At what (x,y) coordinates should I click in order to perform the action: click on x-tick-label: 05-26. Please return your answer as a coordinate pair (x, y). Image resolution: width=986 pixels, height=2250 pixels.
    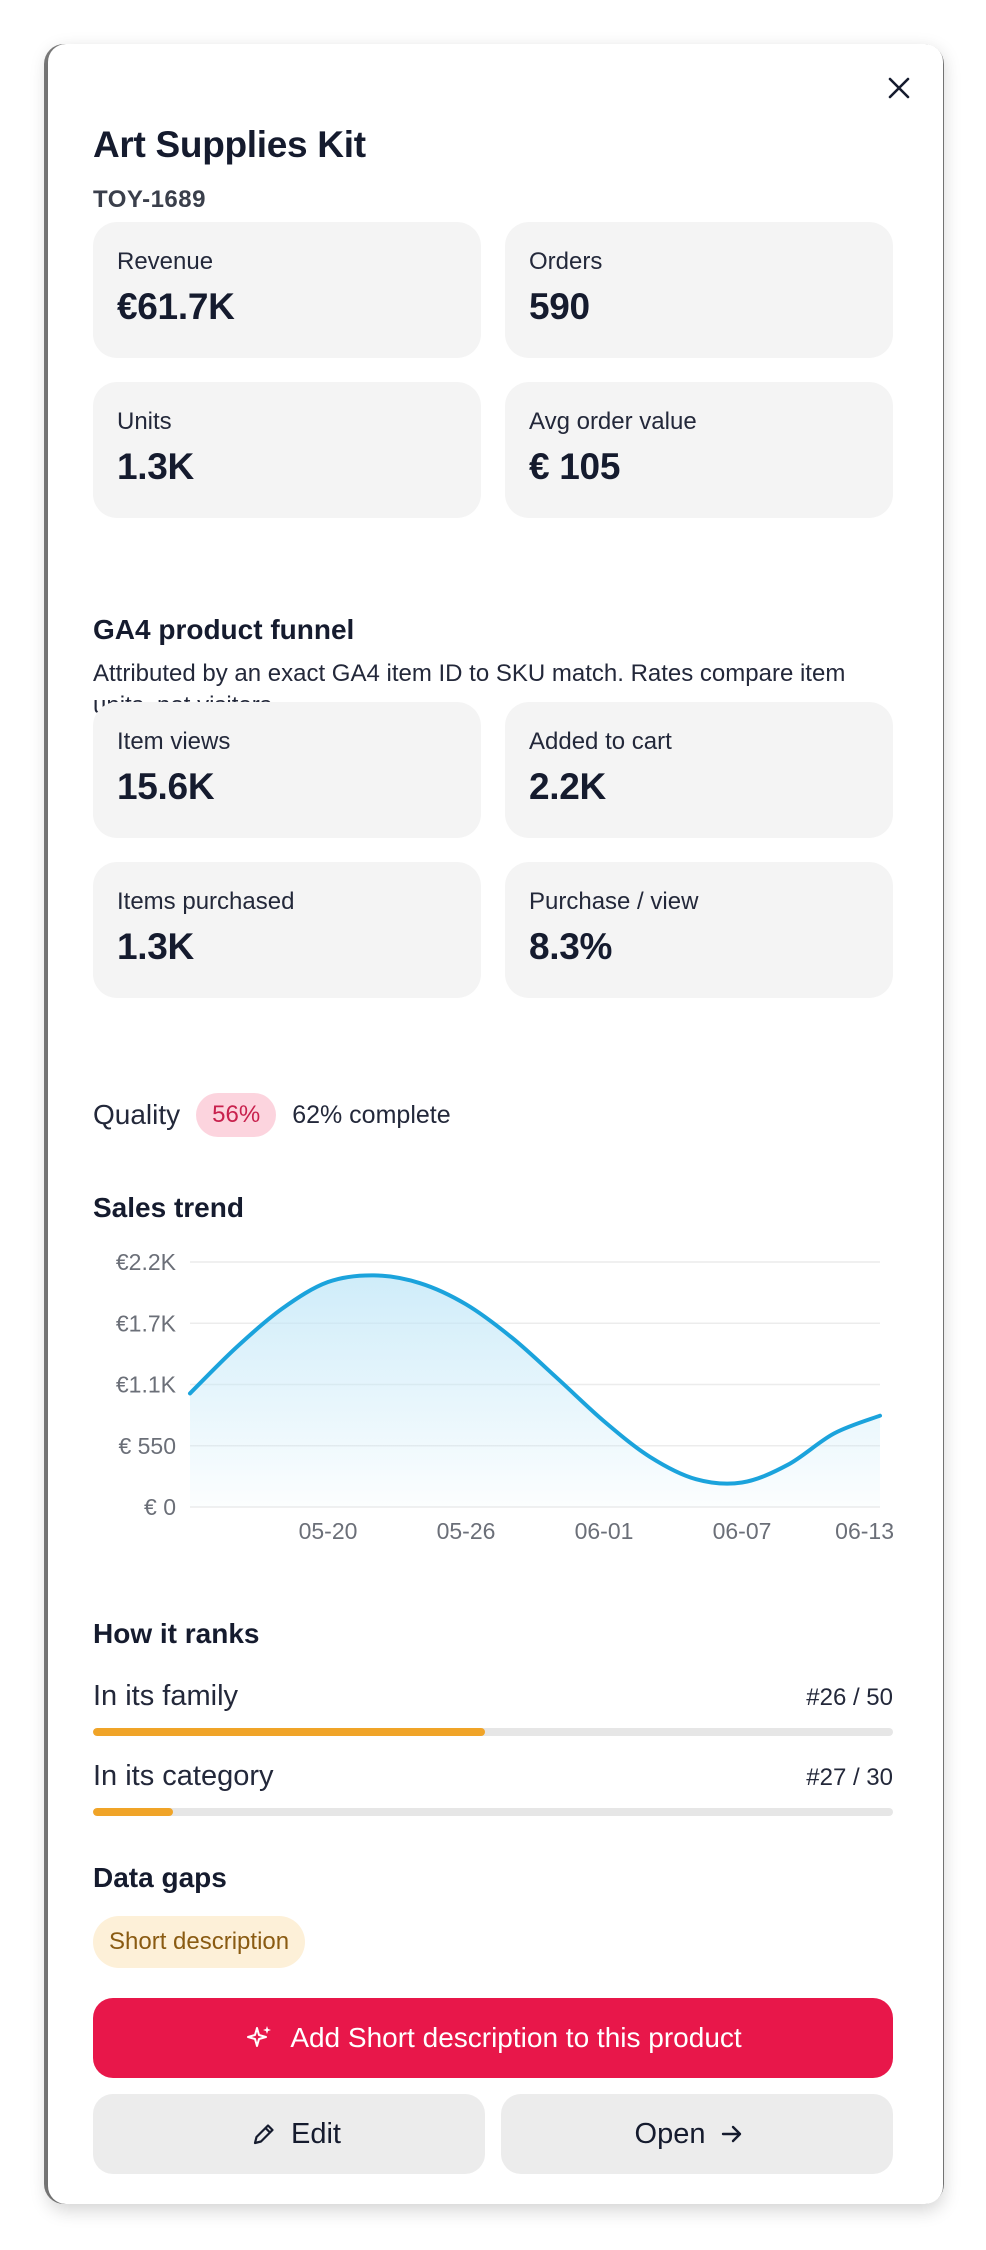
    Looking at the image, I should click on (466, 1531).